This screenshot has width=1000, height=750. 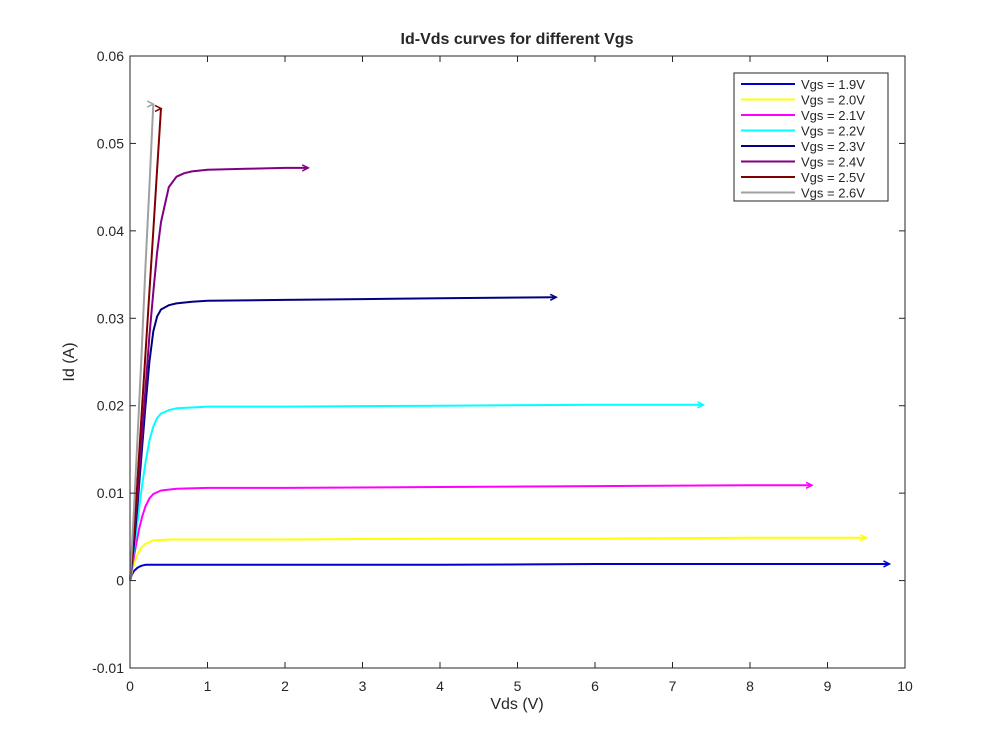 I want to click on y-tick-label: 0.01, so click(x=110, y=493).